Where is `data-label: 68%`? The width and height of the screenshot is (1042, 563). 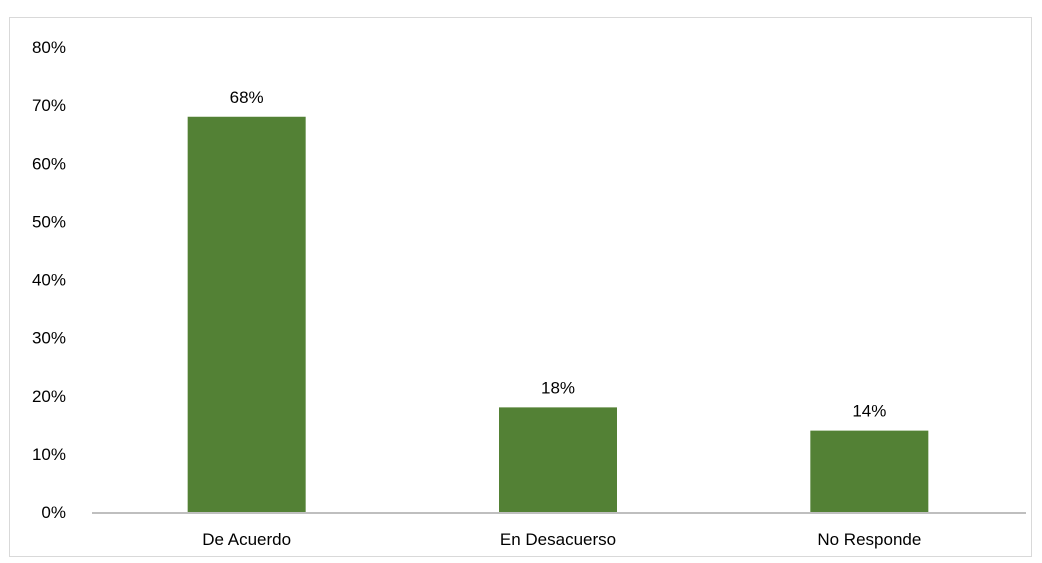
data-label: 68% is located at coordinates (247, 97).